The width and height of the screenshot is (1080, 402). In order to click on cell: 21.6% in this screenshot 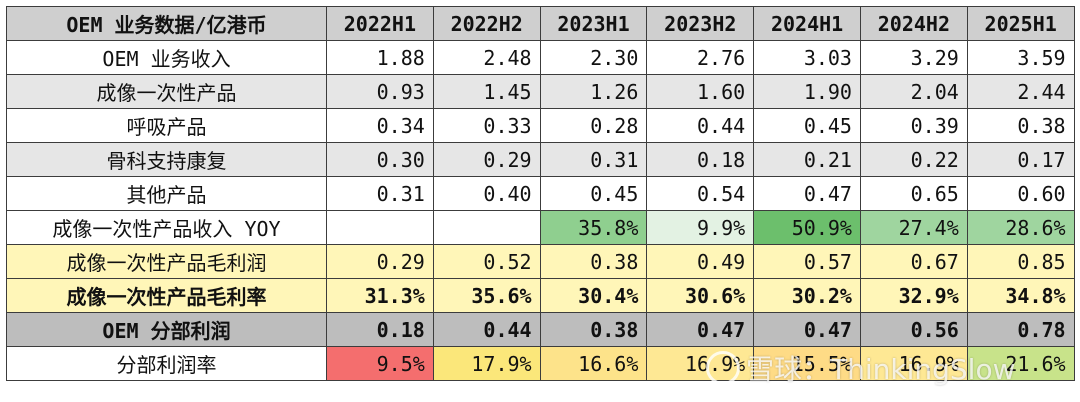, I will do `click(1020, 363)`.